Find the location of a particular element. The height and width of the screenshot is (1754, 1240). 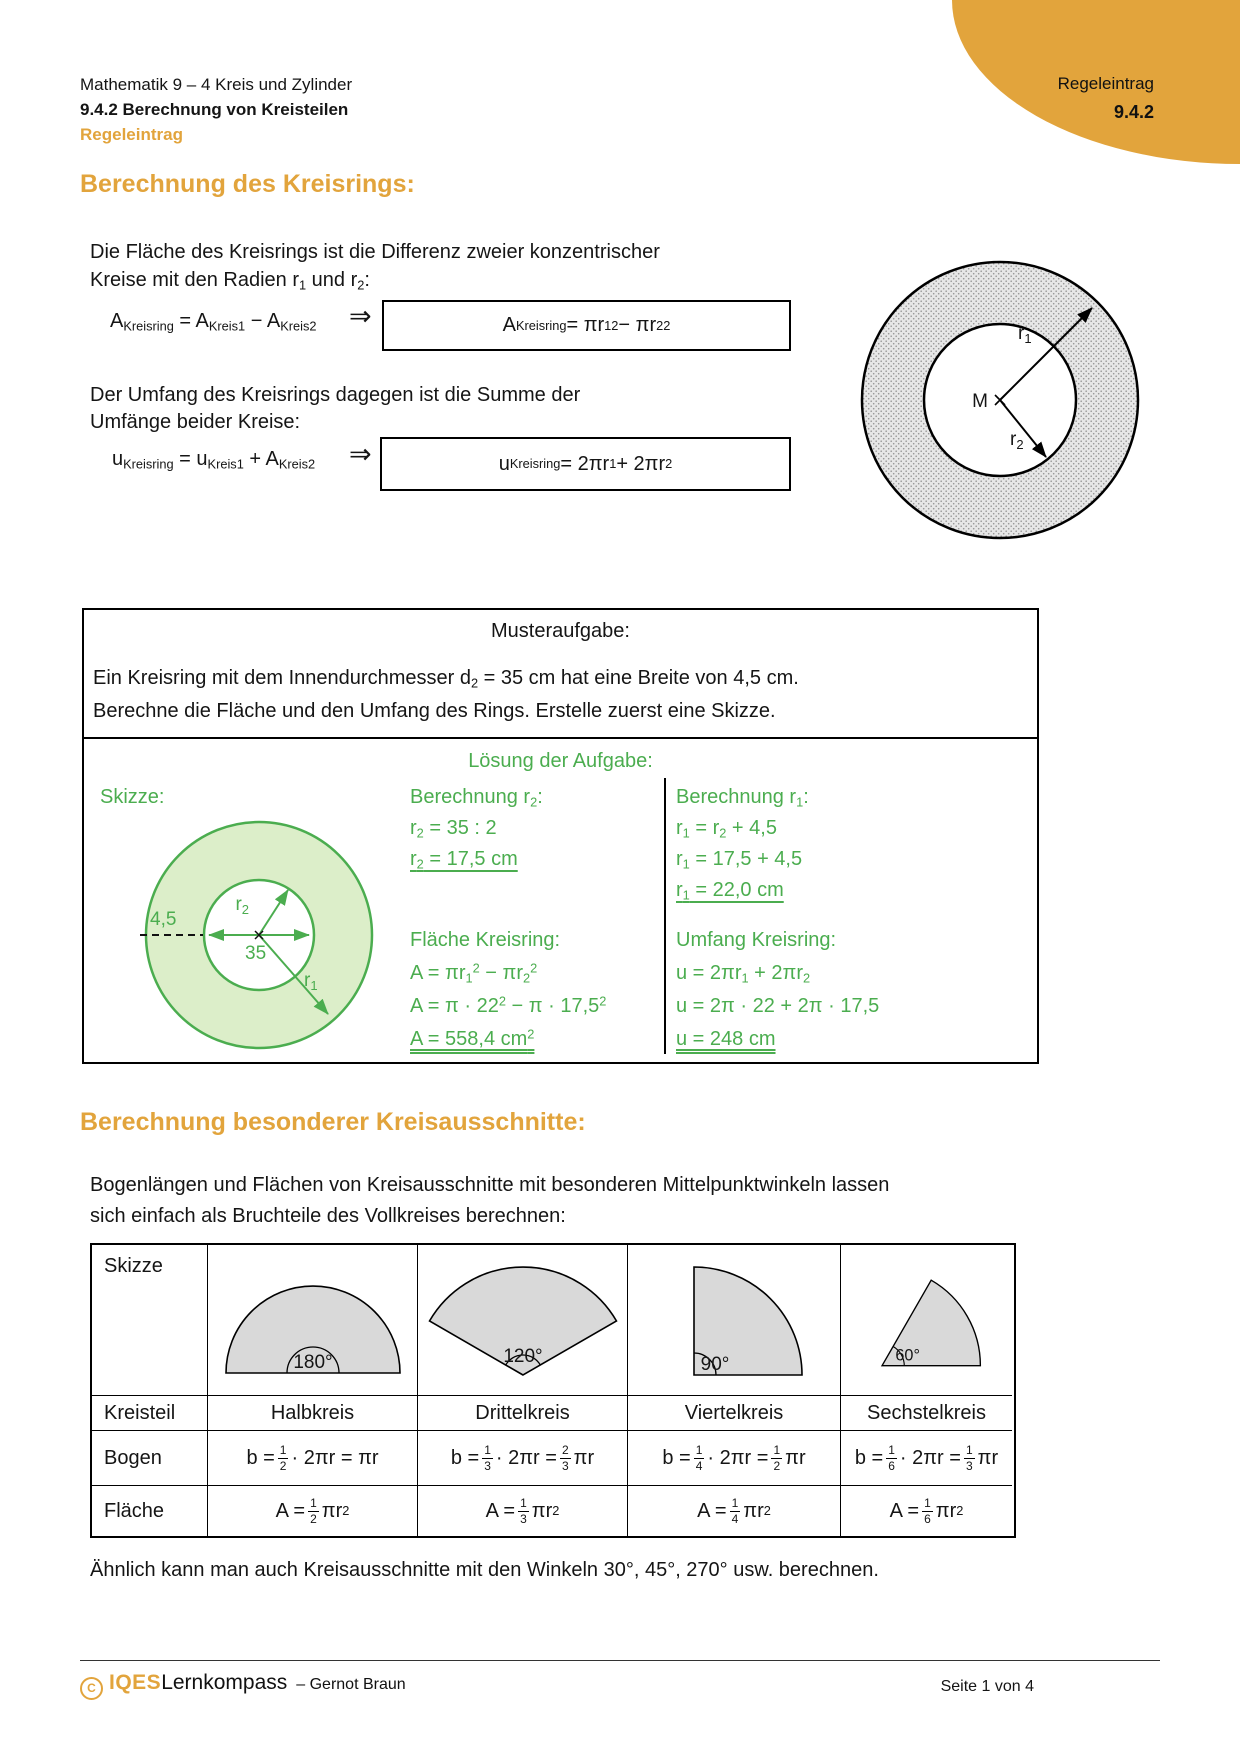

corner-badge-number: 9.4.2 is located at coordinates (1133, 112).